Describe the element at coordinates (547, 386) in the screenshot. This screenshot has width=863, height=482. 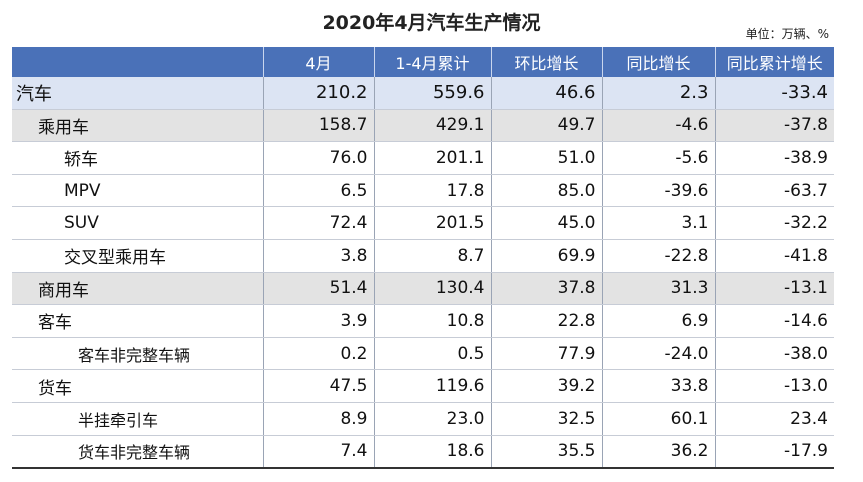
I see `cell-mom-growth: 39.2` at that location.